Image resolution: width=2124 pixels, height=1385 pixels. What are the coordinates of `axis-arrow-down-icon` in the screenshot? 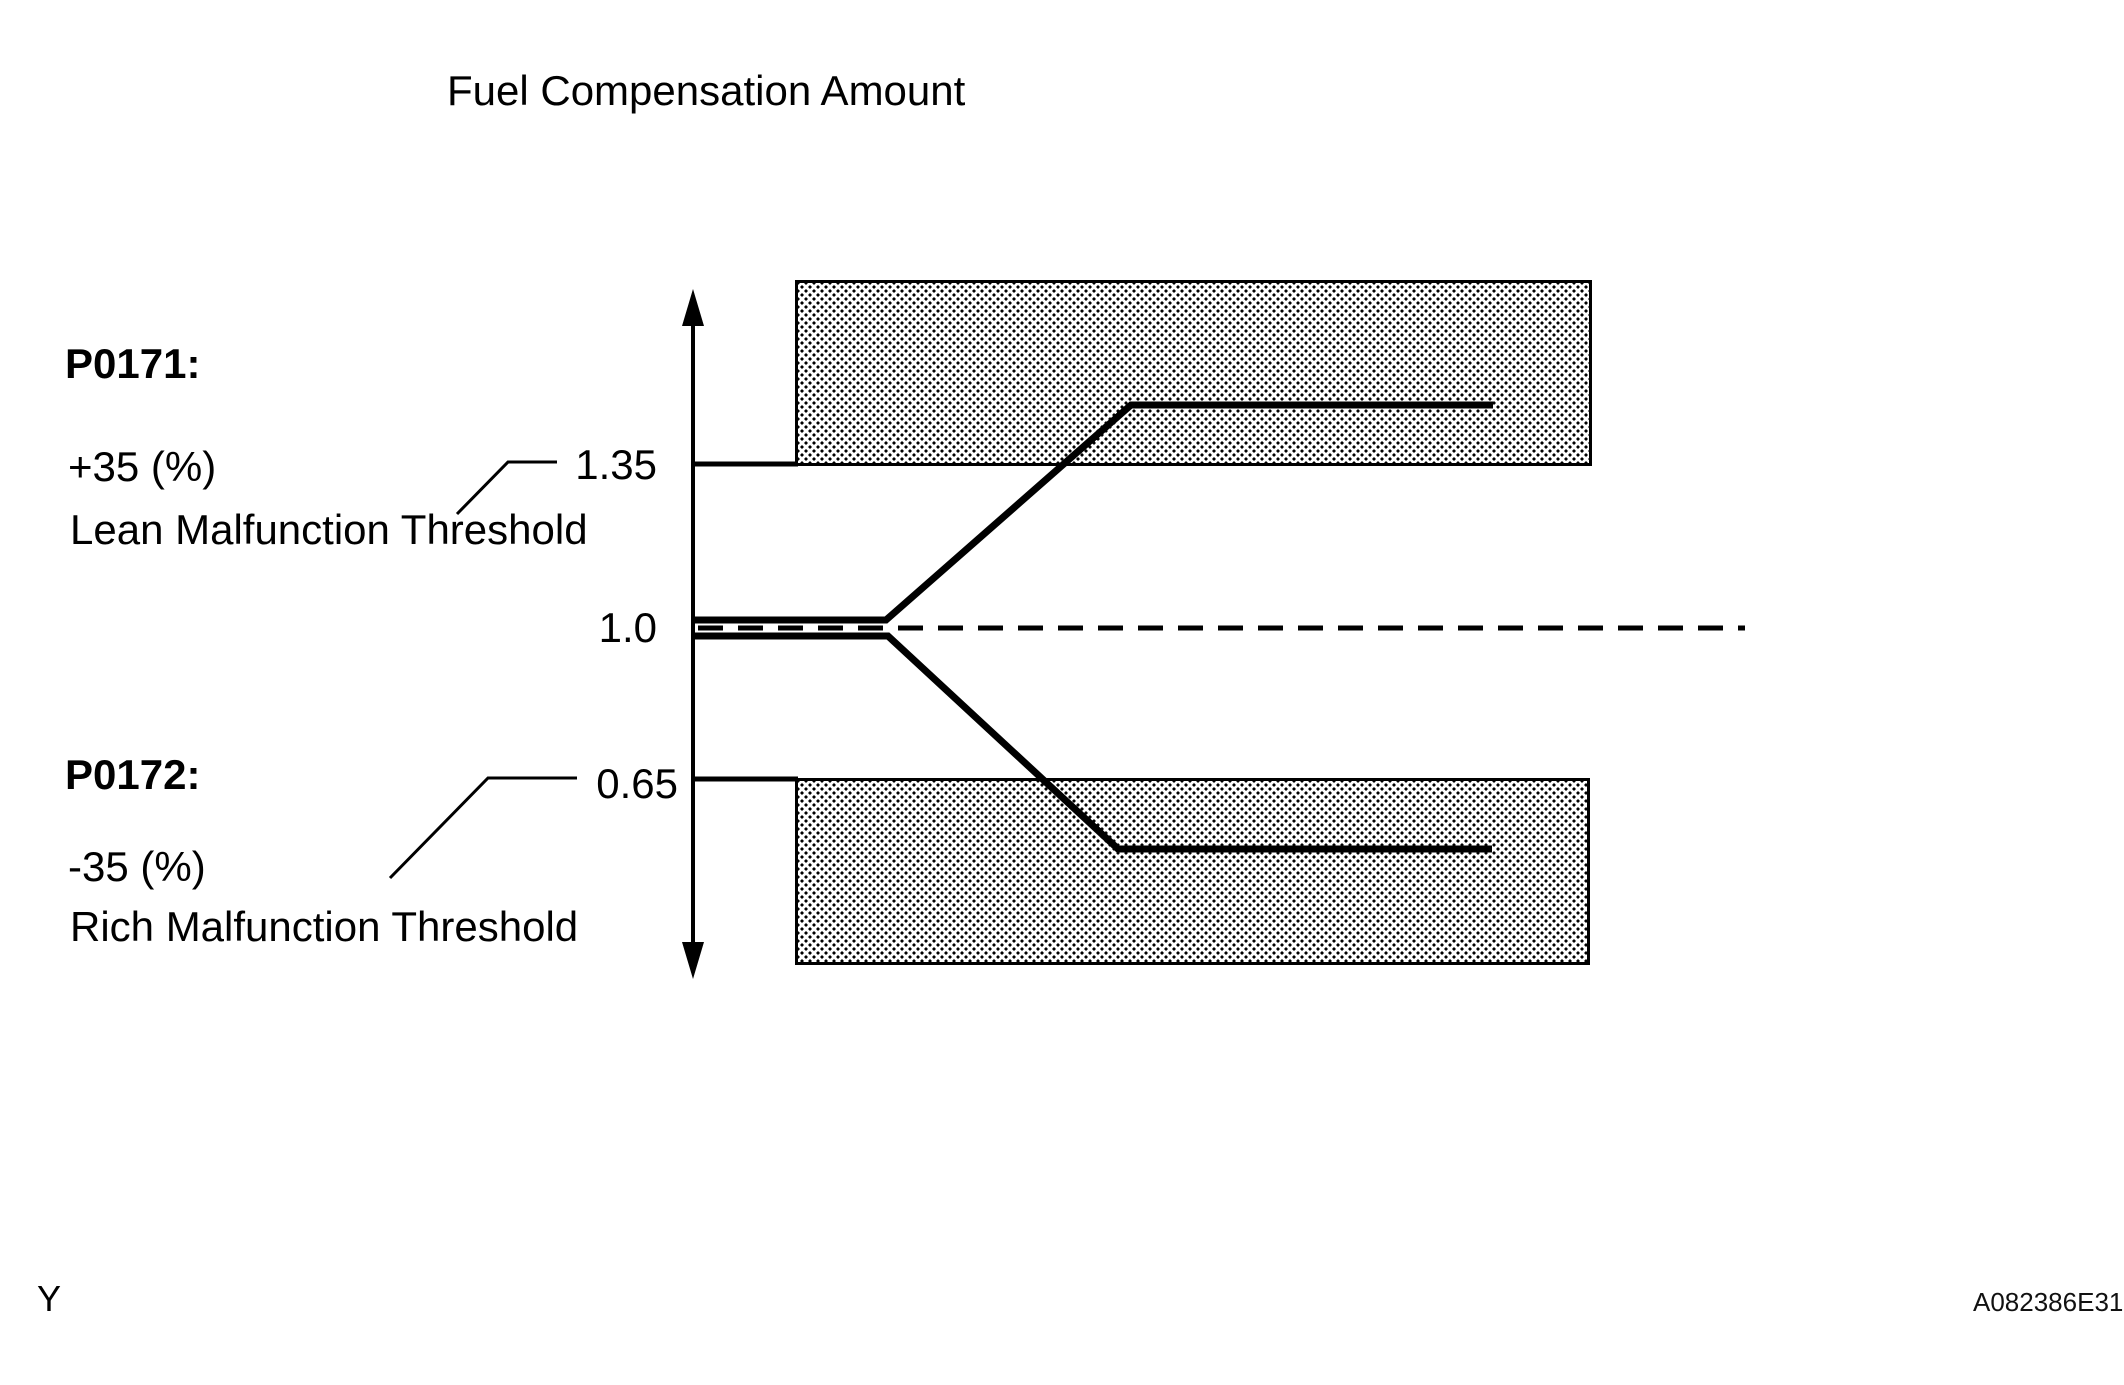 It's located at (693, 960).